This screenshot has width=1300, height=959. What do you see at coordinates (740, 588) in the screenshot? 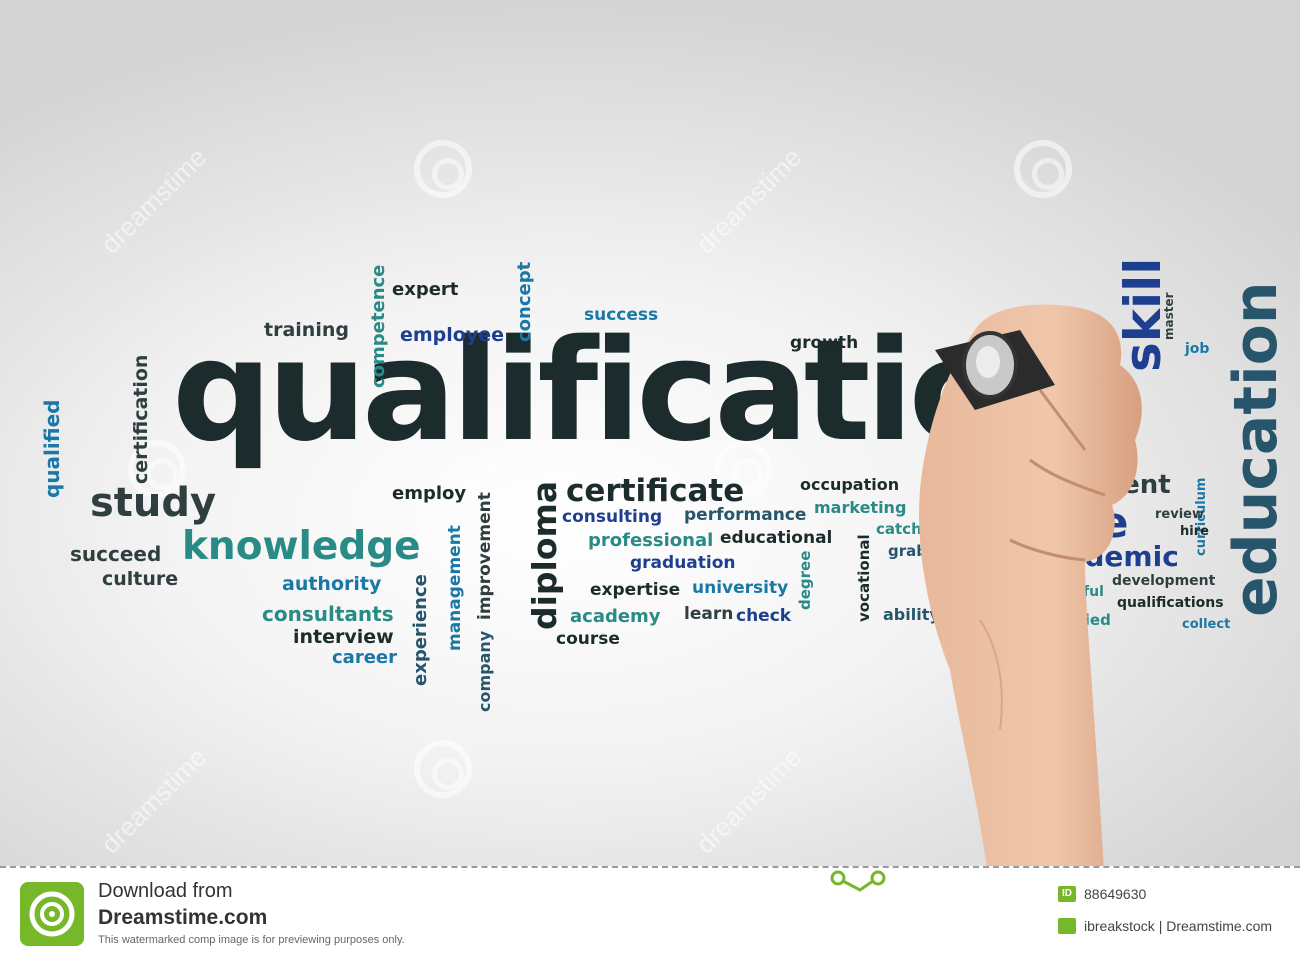
I see `word-university: university` at bounding box center [740, 588].